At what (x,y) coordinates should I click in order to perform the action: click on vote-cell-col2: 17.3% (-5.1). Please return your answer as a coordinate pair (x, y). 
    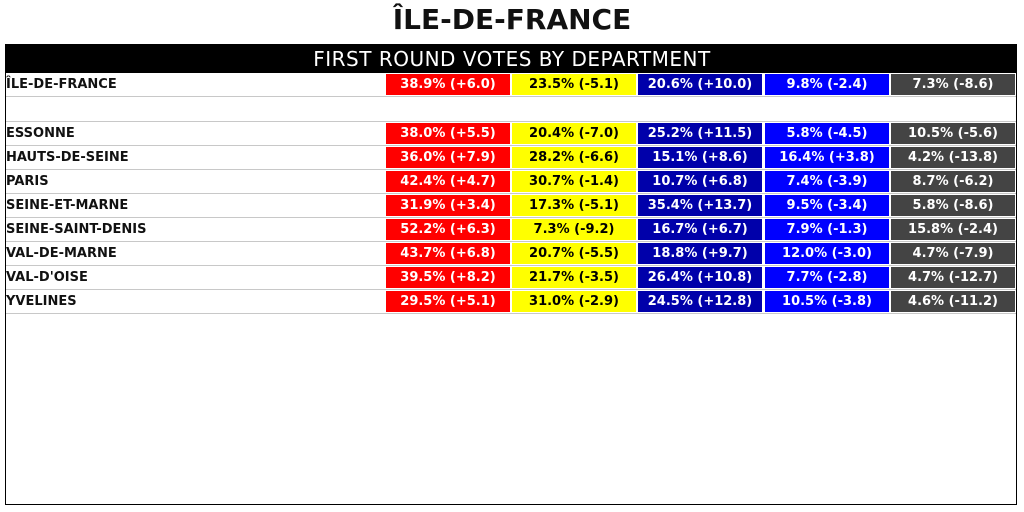
    Looking at the image, I should click on (574, 205).